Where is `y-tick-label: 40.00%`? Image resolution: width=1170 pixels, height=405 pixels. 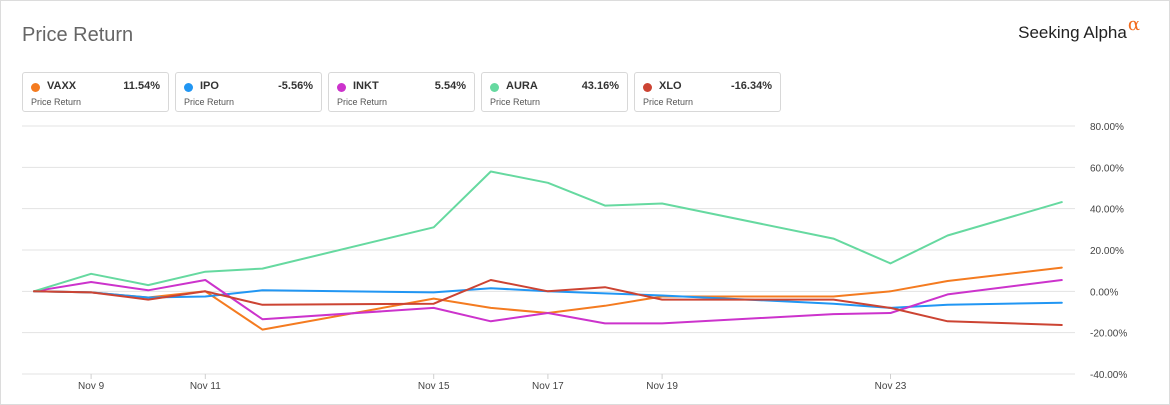
y-tick-label: 40.00% is located at coordinates (1107, 210).